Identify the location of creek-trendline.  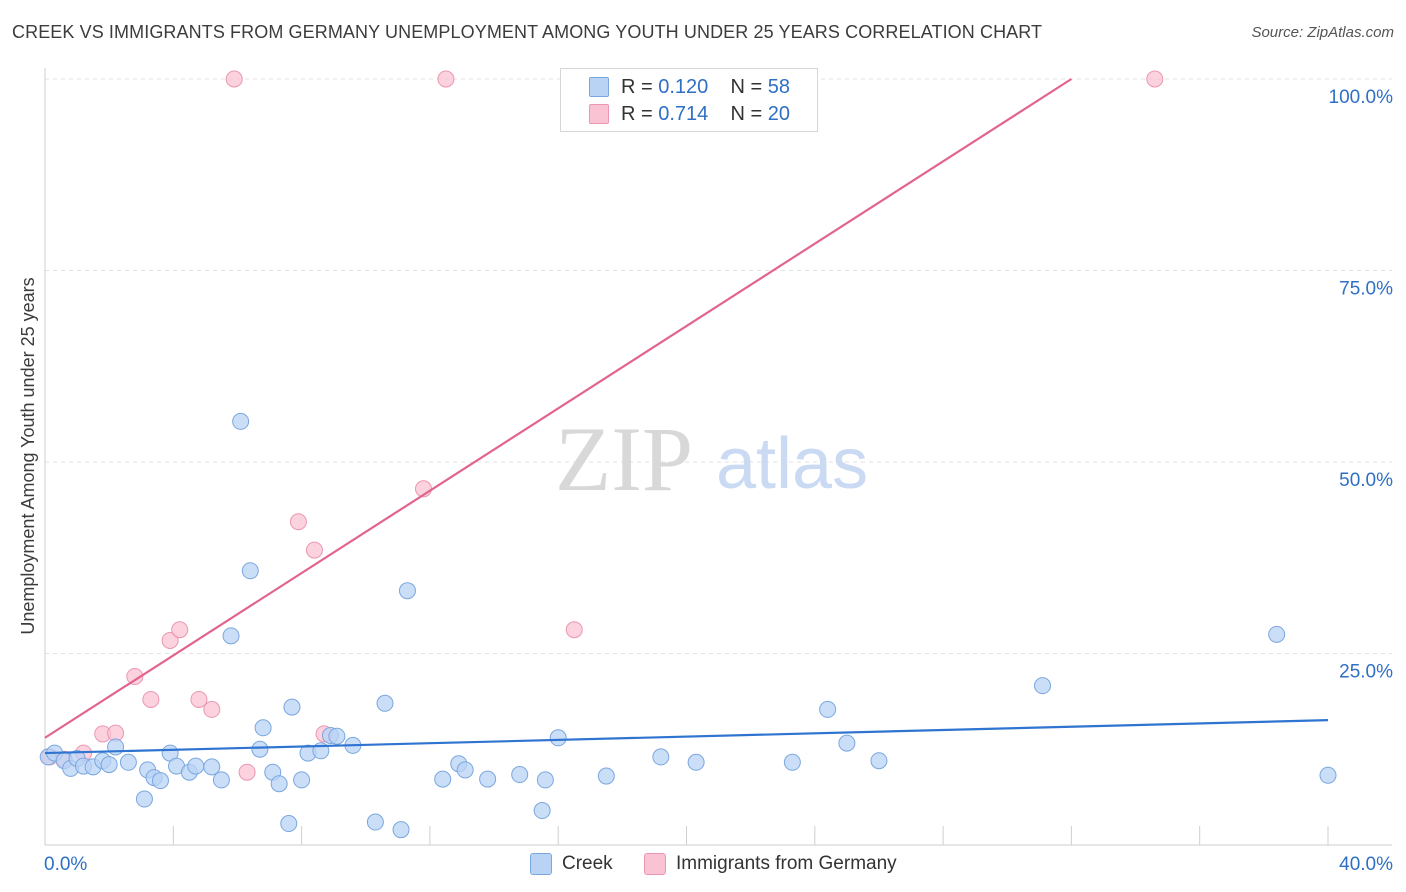
(686, 737).